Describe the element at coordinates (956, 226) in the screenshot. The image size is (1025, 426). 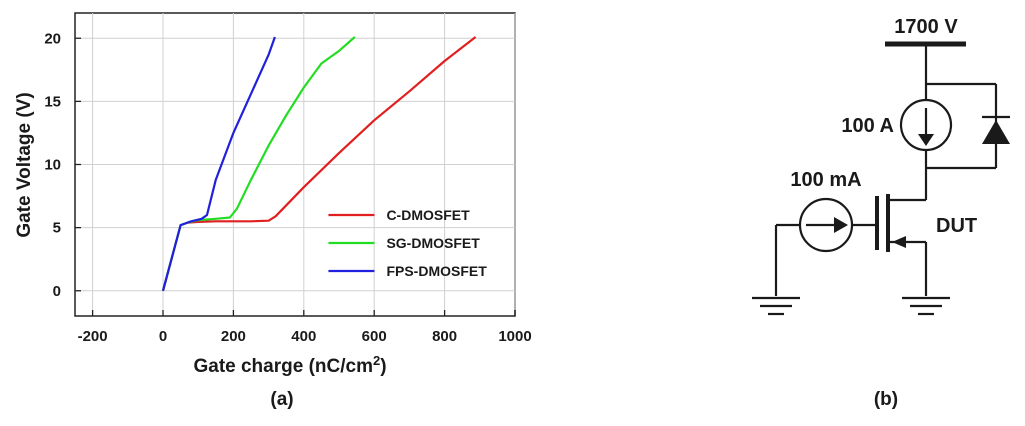
I see `dut-label: DUT` at that location.